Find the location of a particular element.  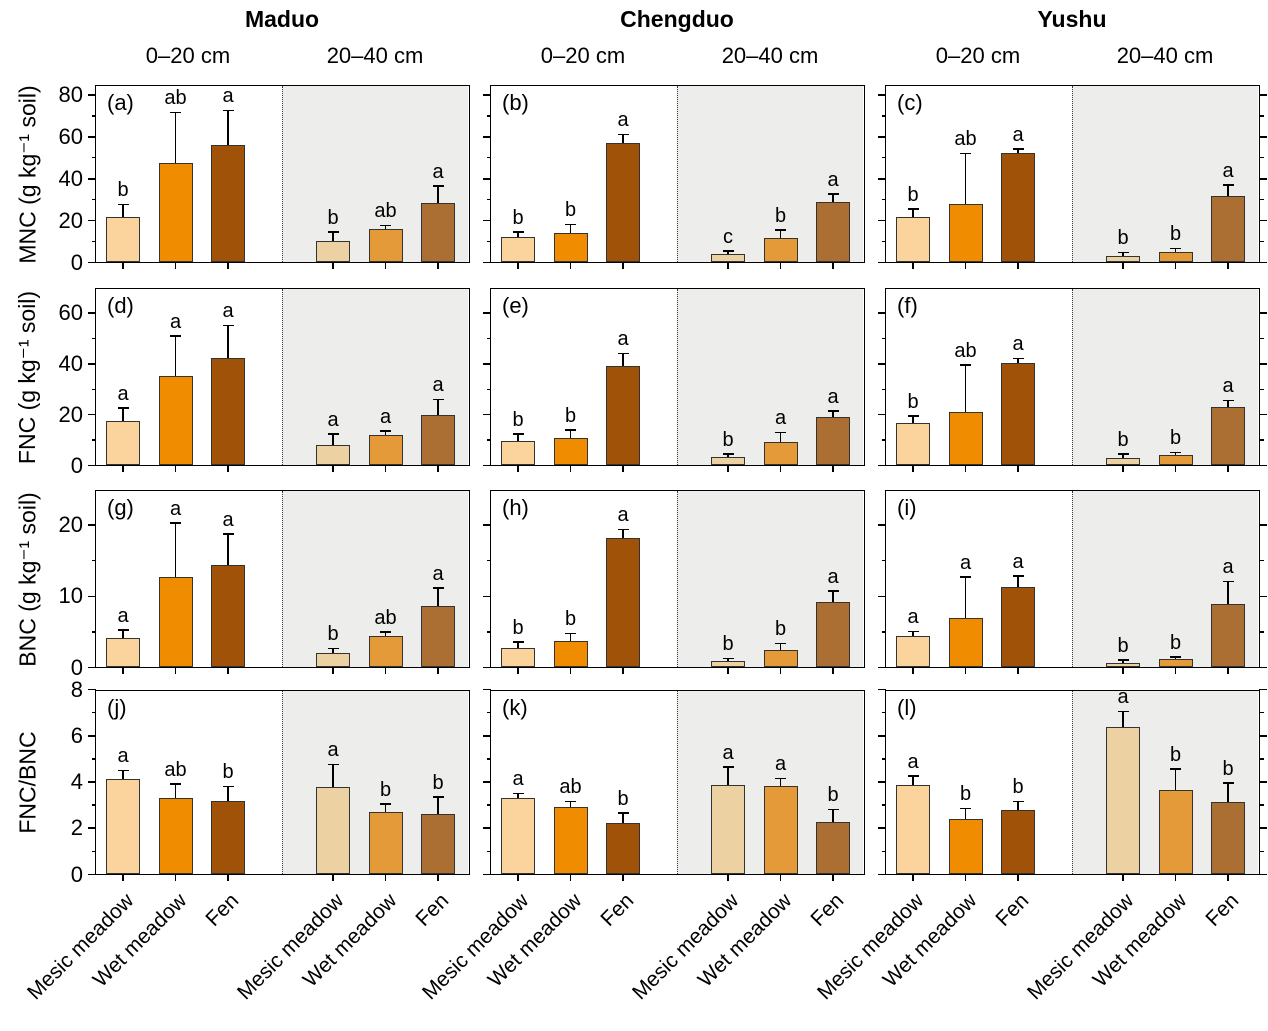

panel-letter: (k) is located at coordinates (515, 707).